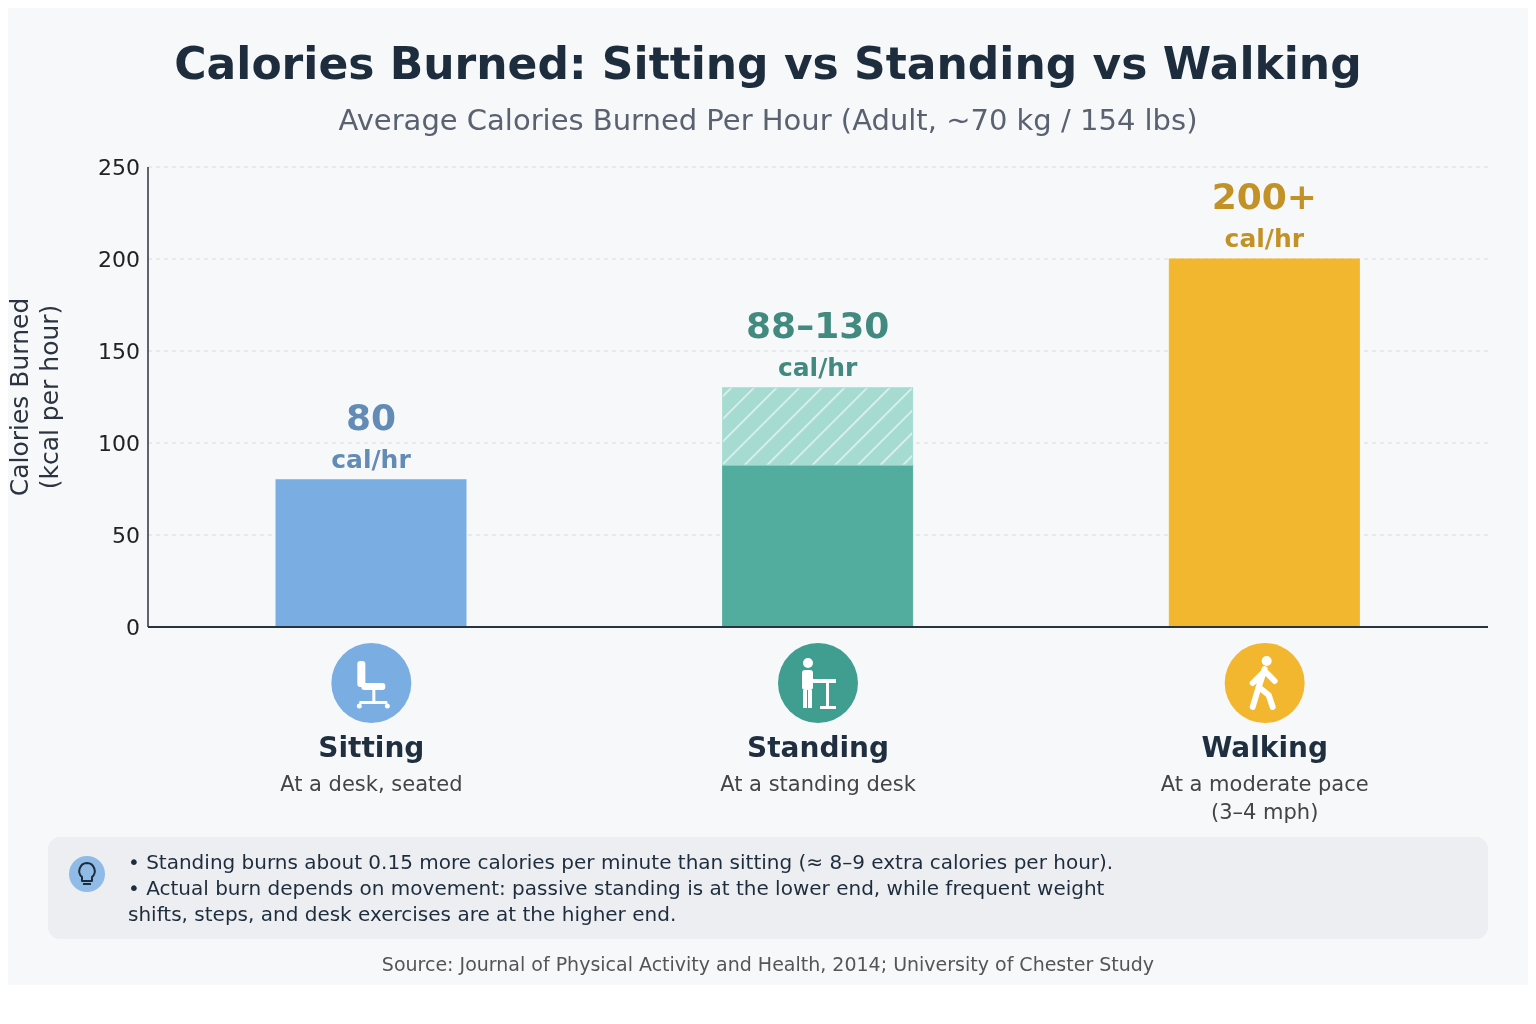 This screenshot has height=1024, width=1536. Describe the element at coordinates (617, 901) in the screenshot. I see `text: • Actual burn depends on movement: passive standing is at the lower end, while frequent weight shifts, steps, and desk exercises are at the higher end.` at that location.